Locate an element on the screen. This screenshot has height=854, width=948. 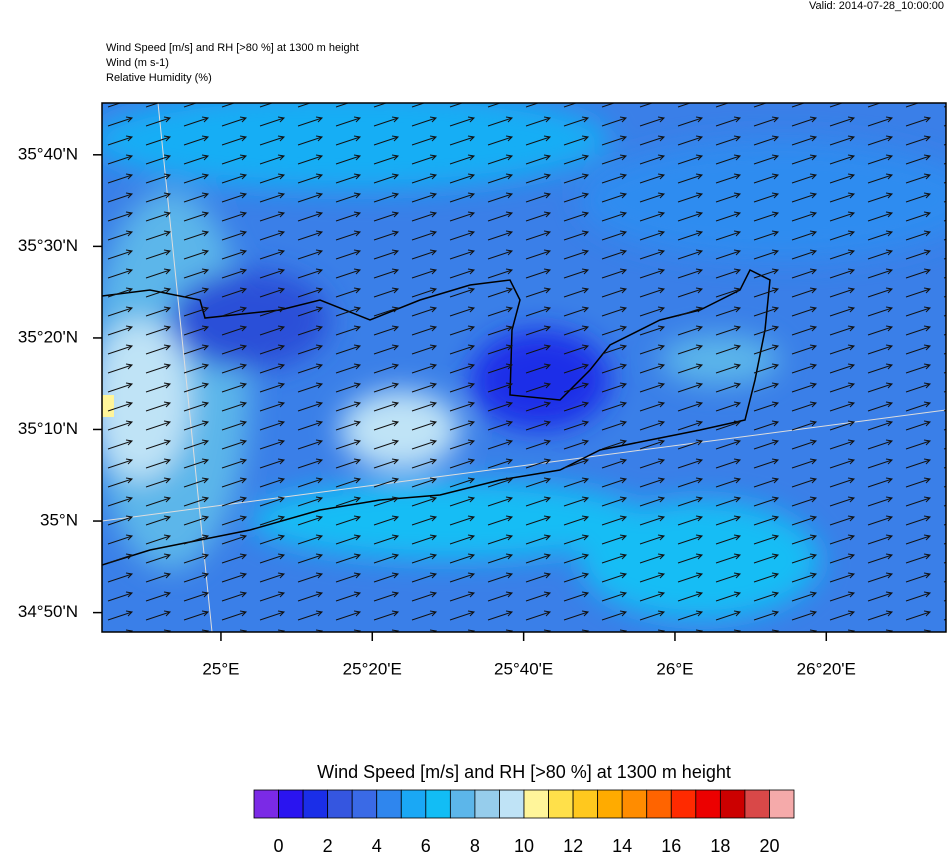
header-line: Wind (m s-1) is located at coordinates (137, 63).